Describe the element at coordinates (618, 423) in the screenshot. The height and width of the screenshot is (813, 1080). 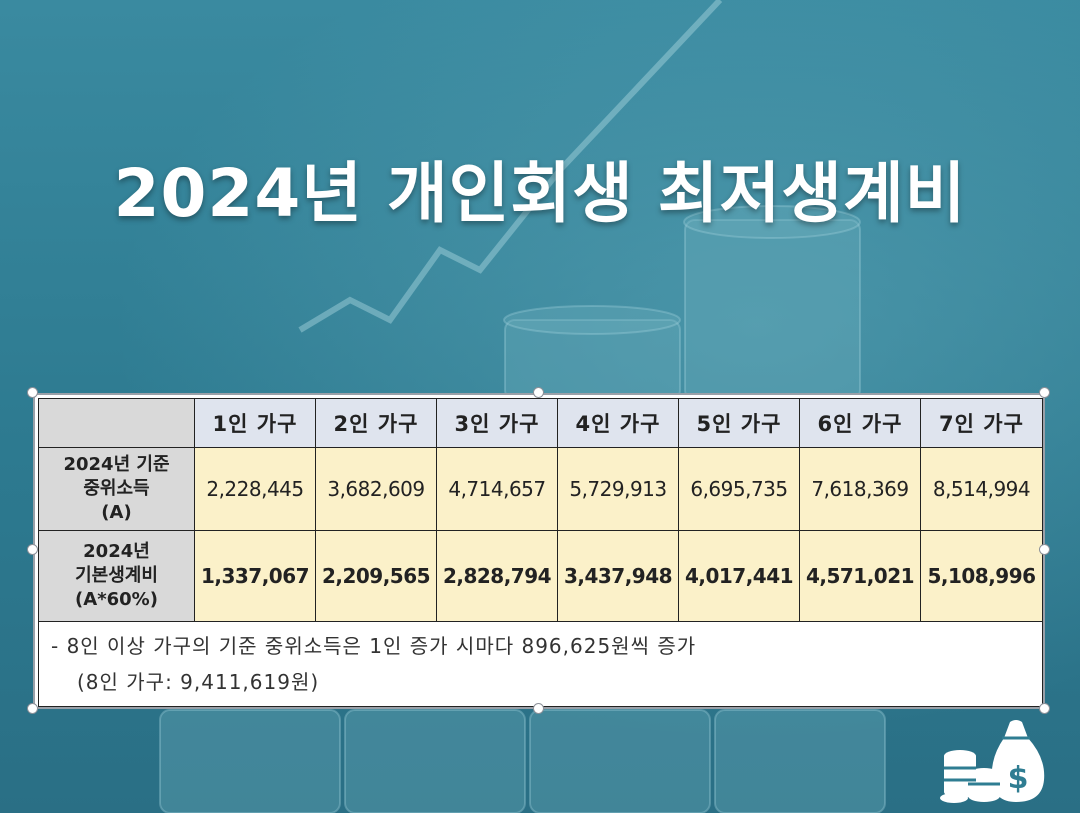
I see `column-header: 4인 가구` at that location.